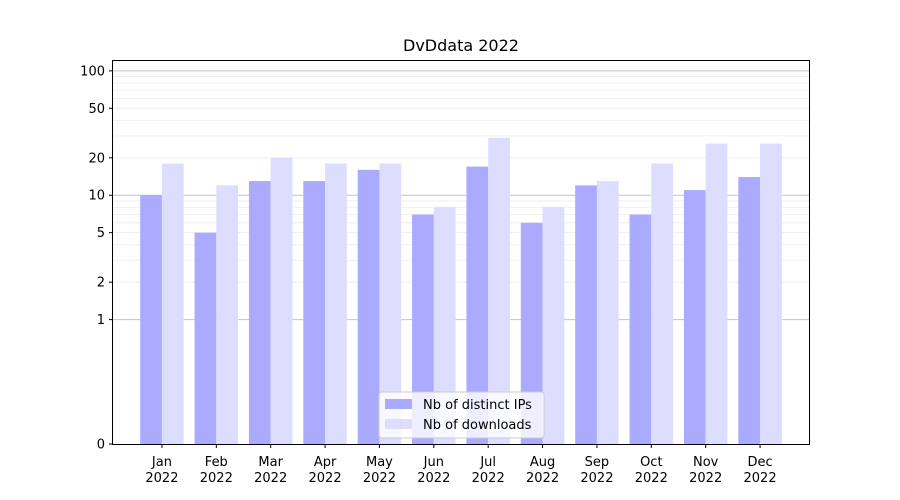 Image resolution: width=900 pixels, height=500 pixels. What do you see at coordinates (325, 462) in the screenshot?
I see `x-tick-label-month: Apr` at bounding box center [325, 462].